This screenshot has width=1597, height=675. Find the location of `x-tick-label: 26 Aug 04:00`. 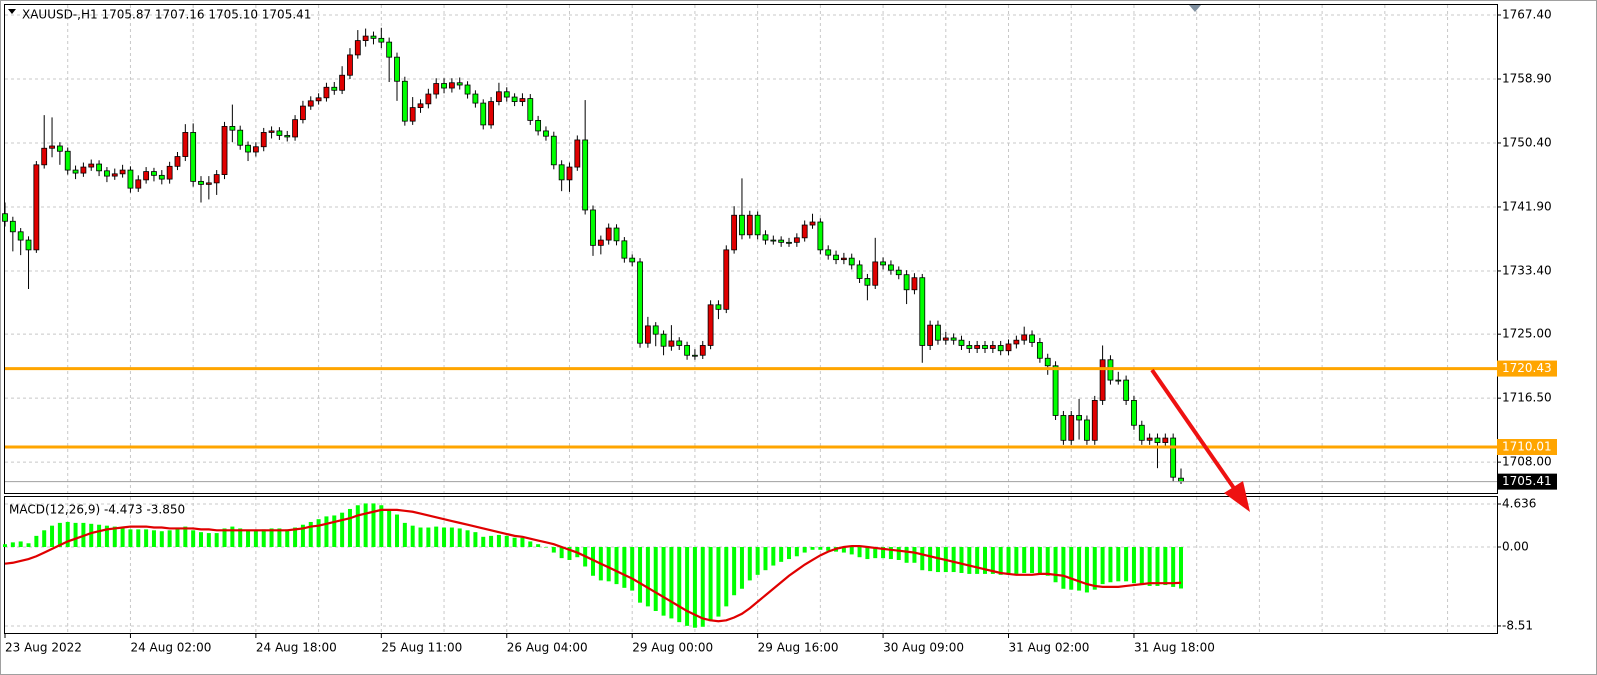

x-tick-label: 26 Aug 04:00 is located at coordinates (547, 648).